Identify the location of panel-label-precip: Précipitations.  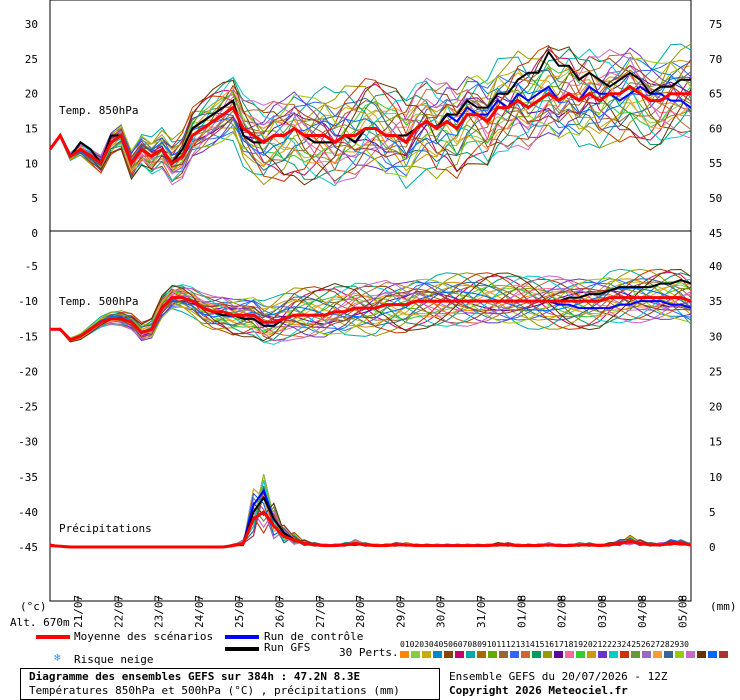
(105, 528).